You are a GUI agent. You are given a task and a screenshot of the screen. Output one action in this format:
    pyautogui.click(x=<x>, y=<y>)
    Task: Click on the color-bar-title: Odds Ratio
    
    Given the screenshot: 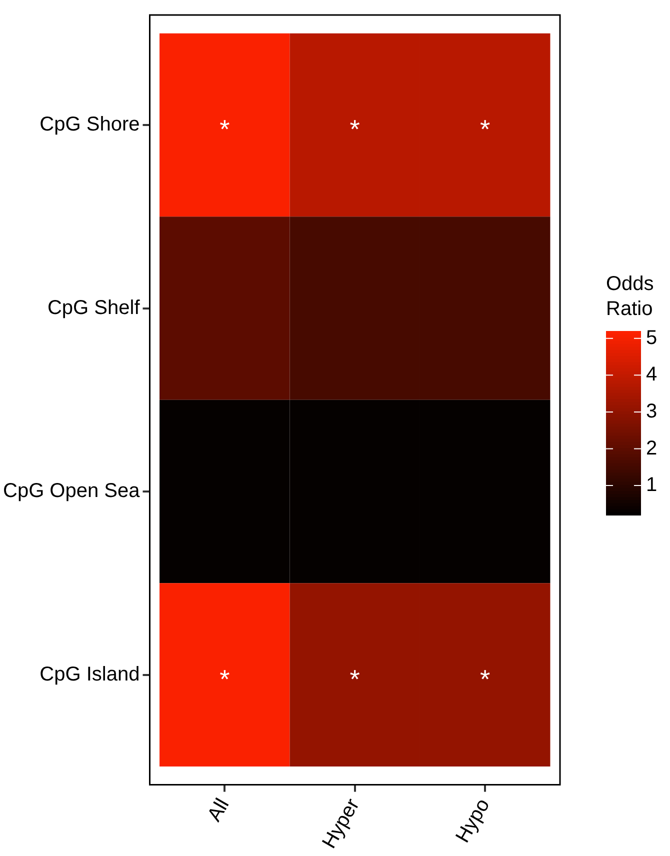 What is the action you would take?
    pyautogui.click(x=630, y=296)
    